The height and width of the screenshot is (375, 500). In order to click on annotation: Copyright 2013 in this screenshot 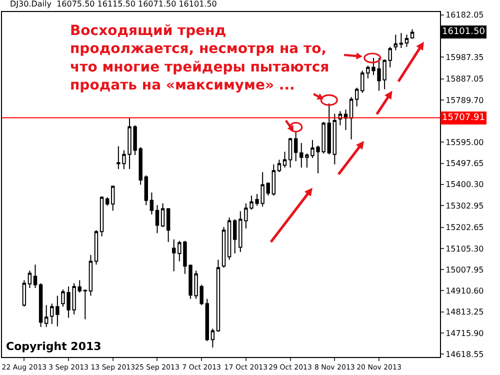, I will do `click(54, 346)`.